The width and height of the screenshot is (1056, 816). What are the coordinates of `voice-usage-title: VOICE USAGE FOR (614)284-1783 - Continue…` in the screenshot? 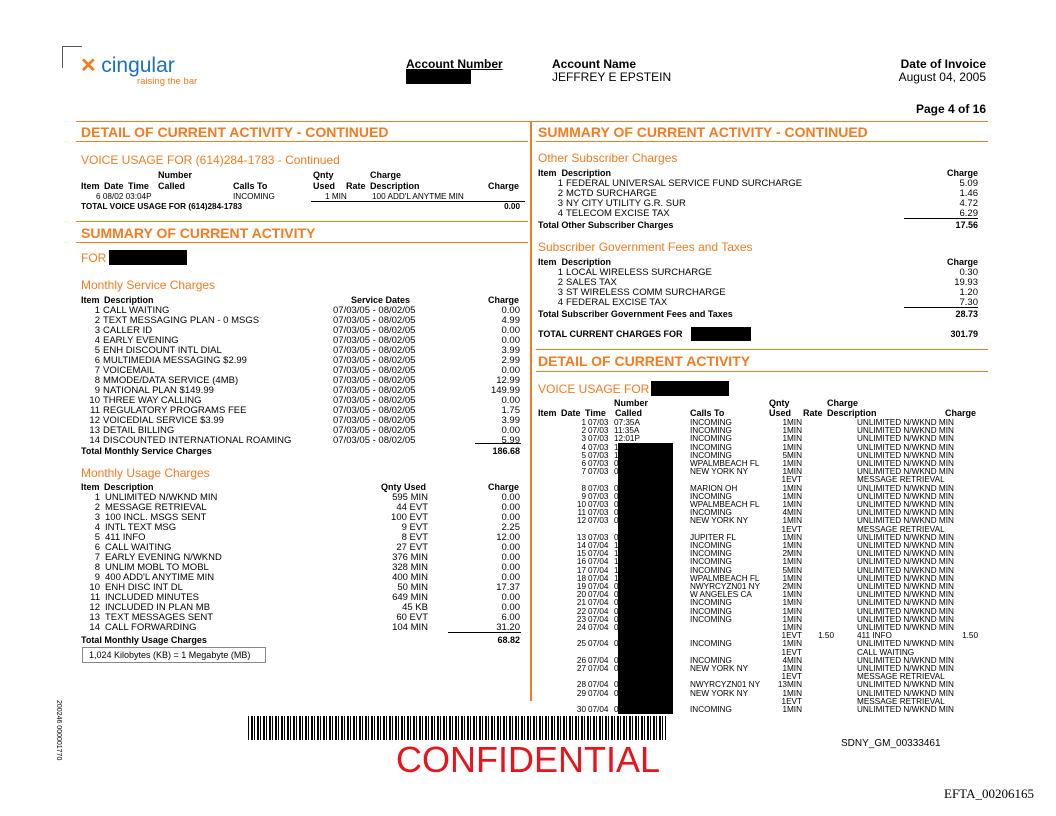 It's located at (210, 160).